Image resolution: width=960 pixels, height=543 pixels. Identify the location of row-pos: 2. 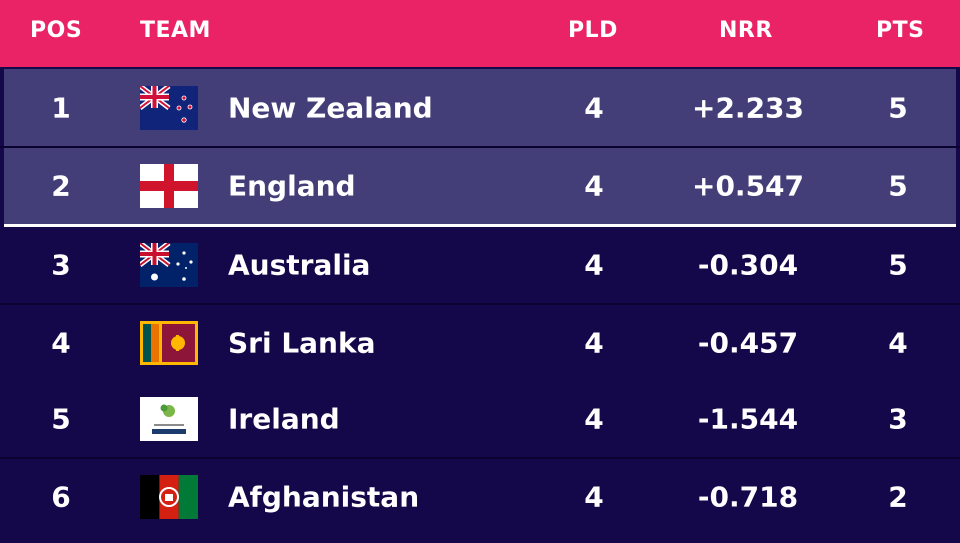
(61, 186).